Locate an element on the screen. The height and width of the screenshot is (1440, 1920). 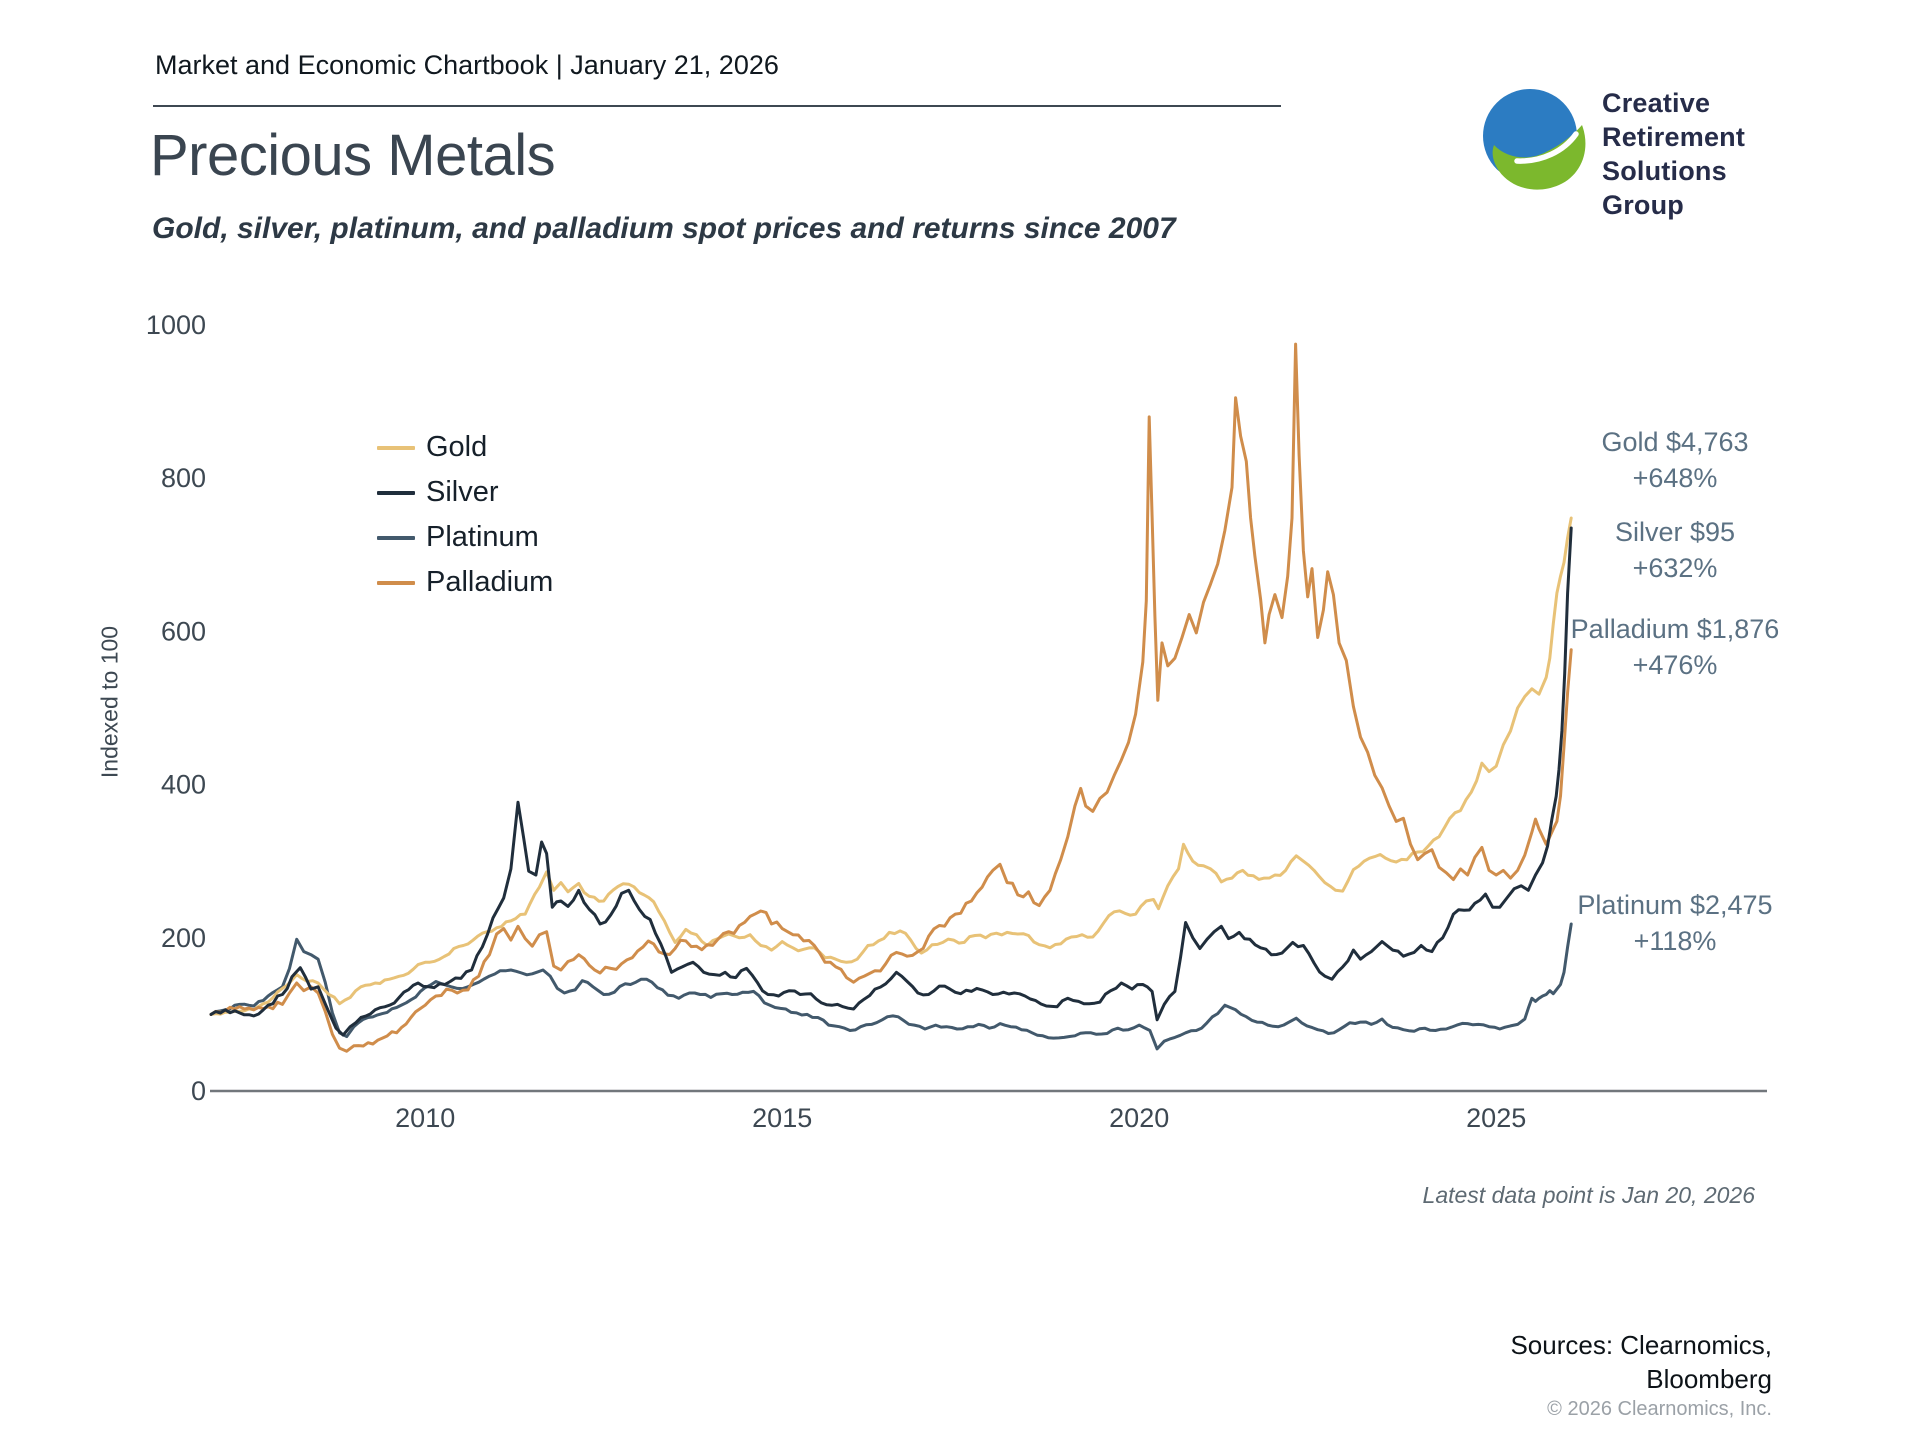
sources-line-1: Sources: Clearnomics, is located at coordinates (1641, 1345).